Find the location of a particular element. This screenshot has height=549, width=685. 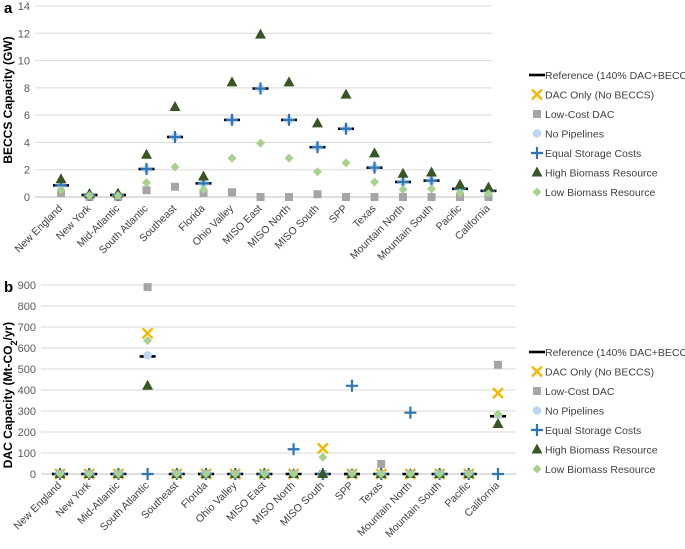

panel-a-legend-label-equal-storage-costs: Equal Storage Costs is located at coordinates (593, 154).